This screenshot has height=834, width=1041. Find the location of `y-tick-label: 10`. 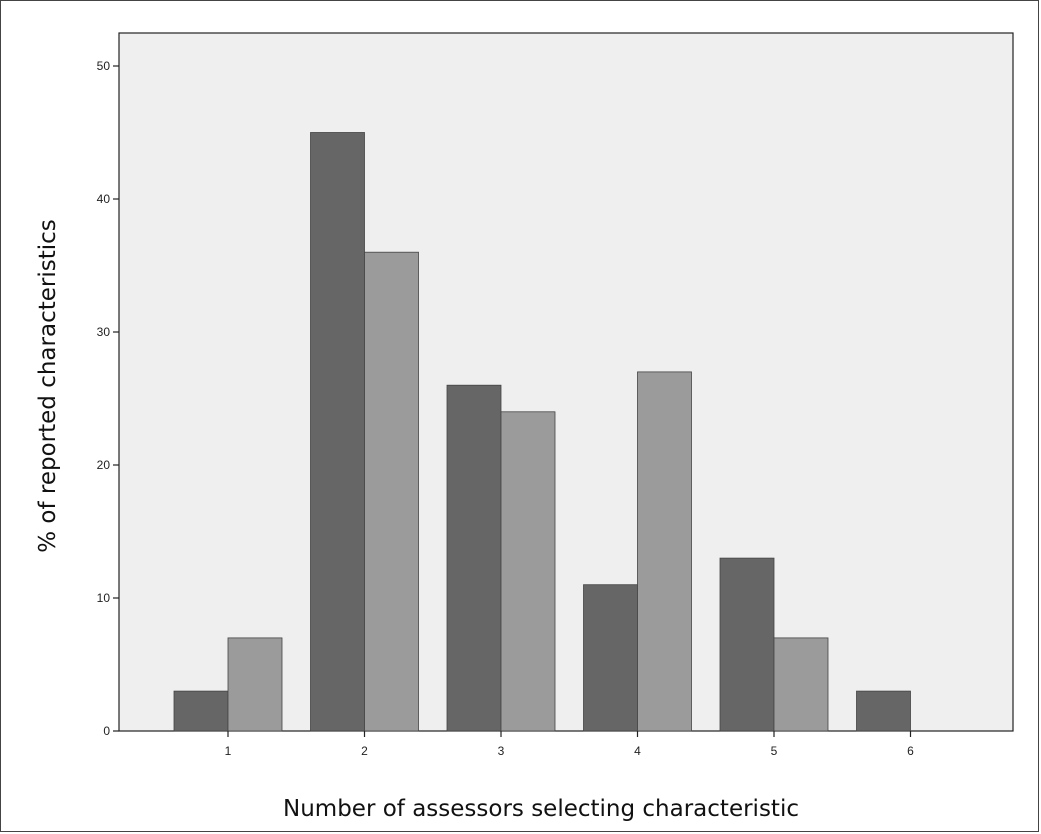

y-tick-label: 10 is located at coordinates (104, 598).